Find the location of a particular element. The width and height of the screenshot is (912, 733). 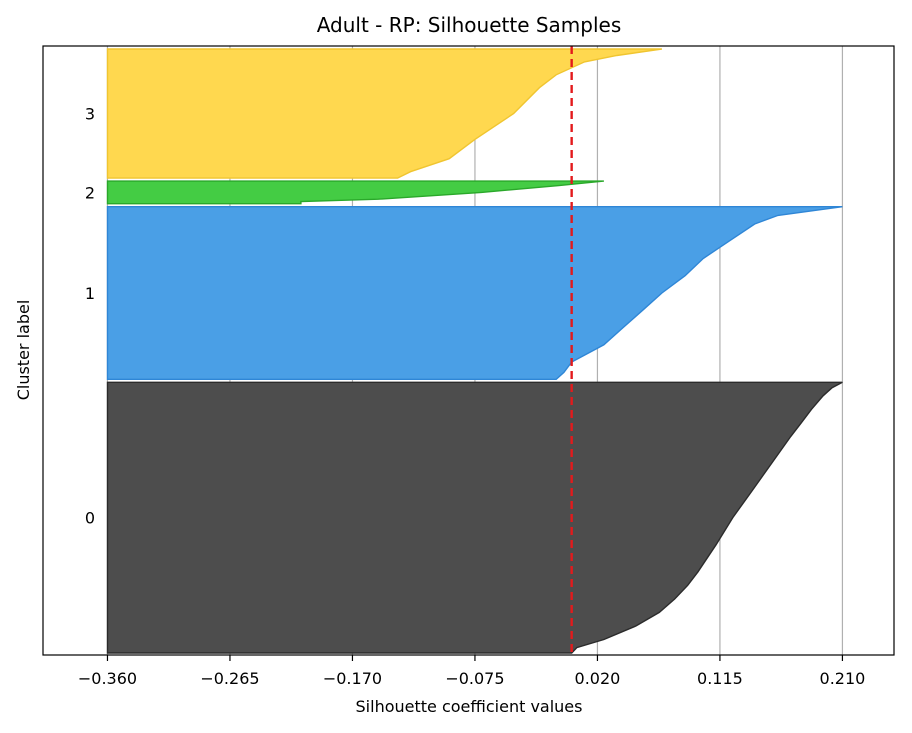

x-tick-label-5: 0.115 is located at coordinates (720, 678).